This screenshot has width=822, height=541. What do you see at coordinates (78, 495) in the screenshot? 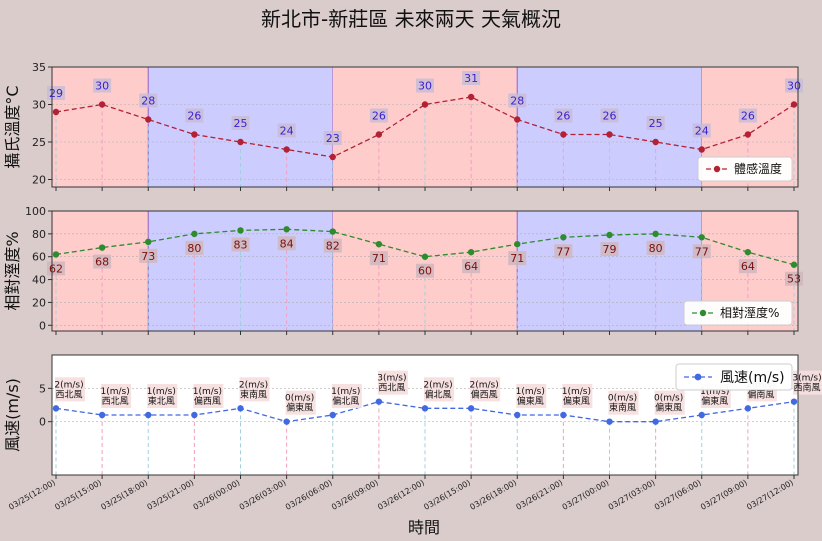
I see `x-tick-label: 03/25(15:00)` at bounding box center [78, 495].